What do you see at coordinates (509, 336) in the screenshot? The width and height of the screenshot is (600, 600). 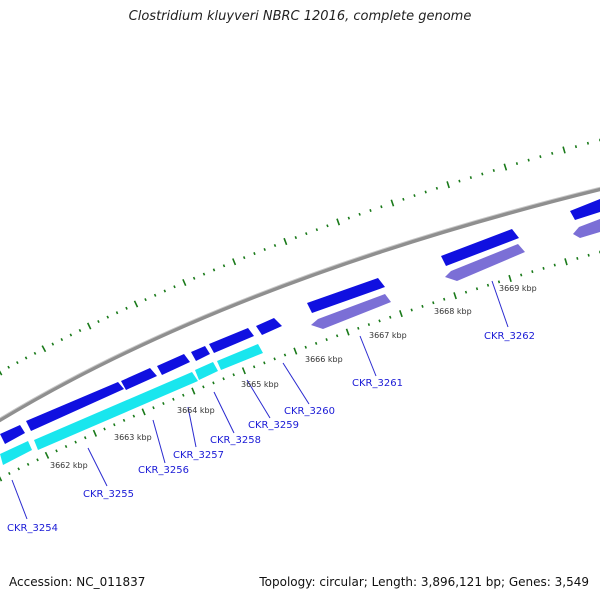 I see `gene-label: CKR_3262` at bounding box center [509, 336].